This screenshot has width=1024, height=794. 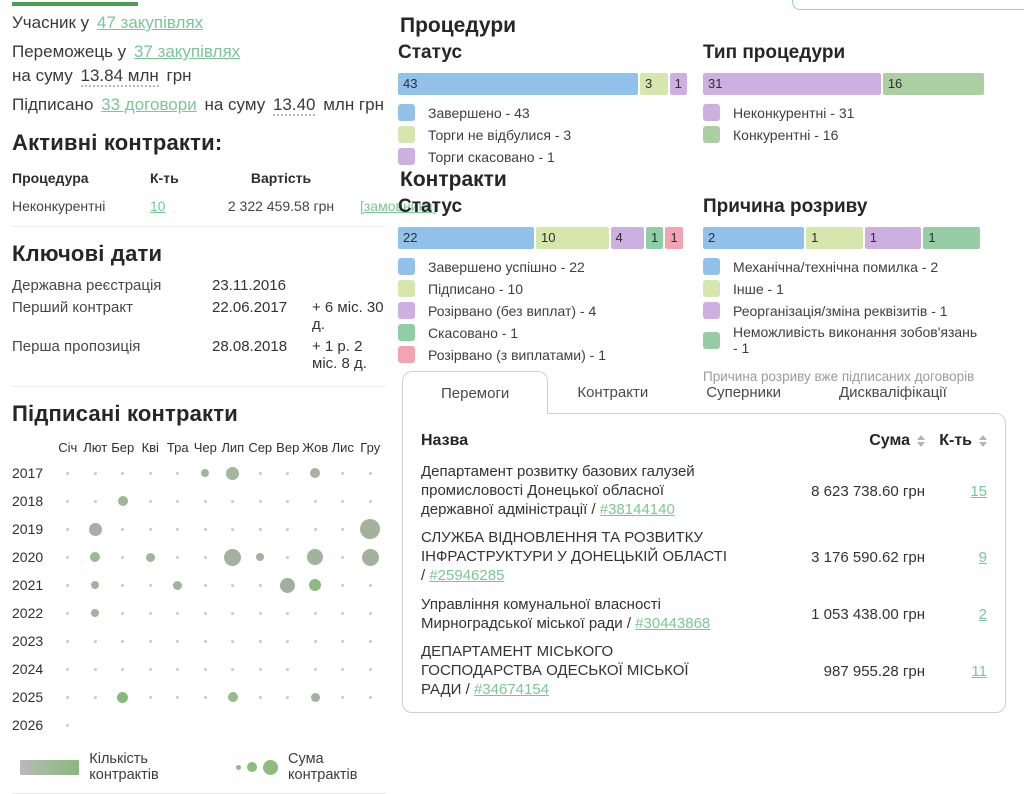 What do you see at coordinates (398, 206) in the screenshot?
I see `customers-link: [замовники]` at bounding box center [398, 206].